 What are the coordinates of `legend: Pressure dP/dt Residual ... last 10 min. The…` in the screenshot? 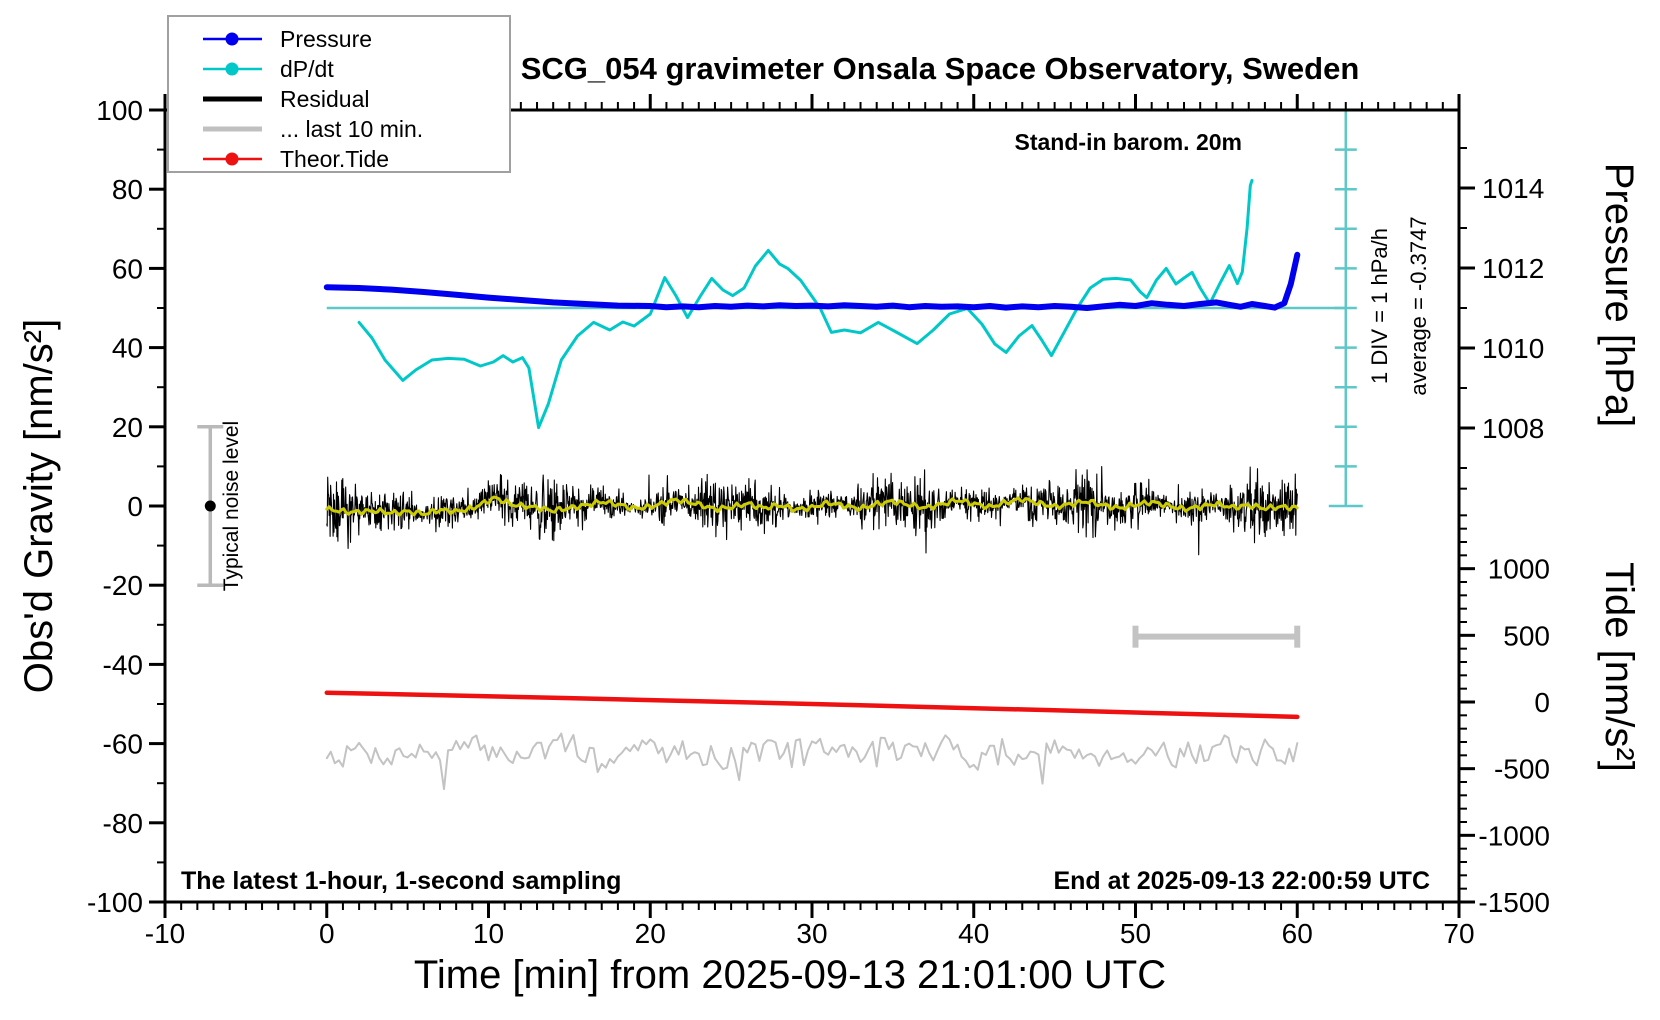 It's located at (339, 94).